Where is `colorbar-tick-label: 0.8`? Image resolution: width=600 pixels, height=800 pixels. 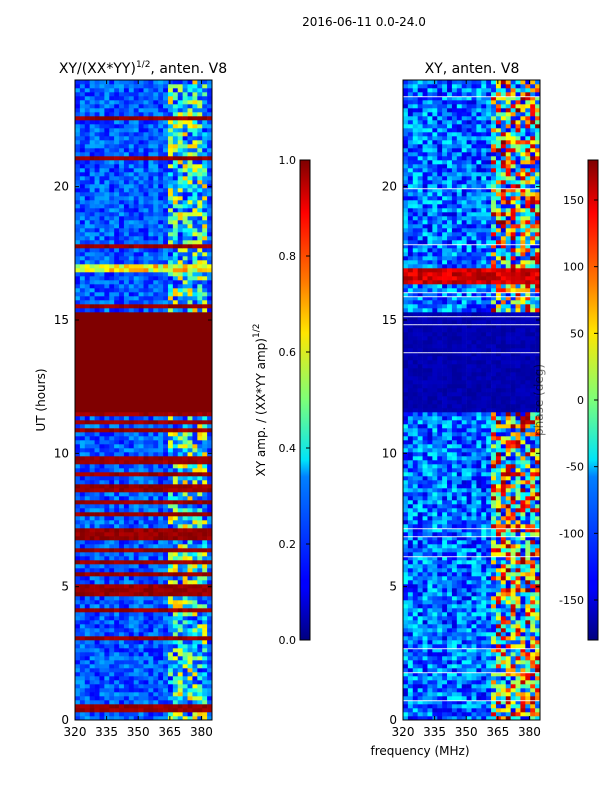
colorbar-tick-label: 0.8 is located at coordinates (288, 256).